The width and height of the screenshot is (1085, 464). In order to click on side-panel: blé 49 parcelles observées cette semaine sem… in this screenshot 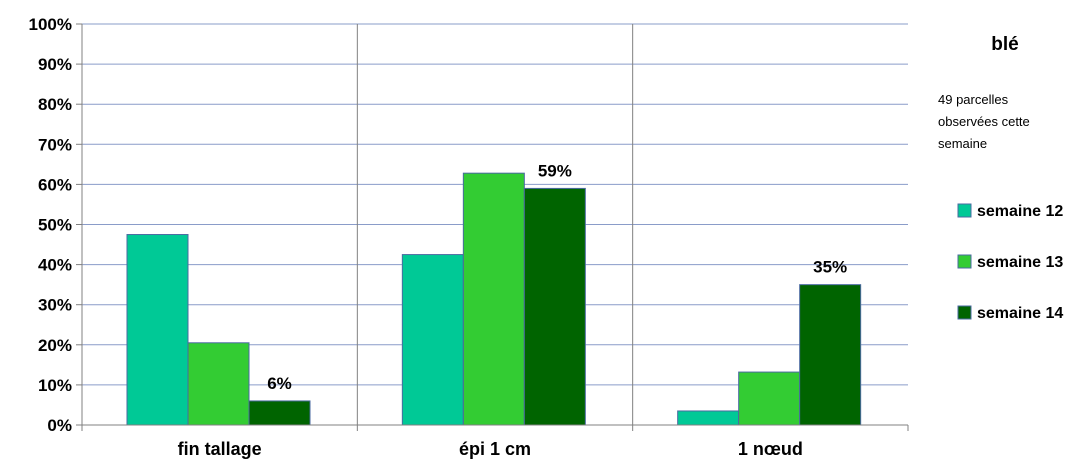, I will do `click(1000, 178)`.